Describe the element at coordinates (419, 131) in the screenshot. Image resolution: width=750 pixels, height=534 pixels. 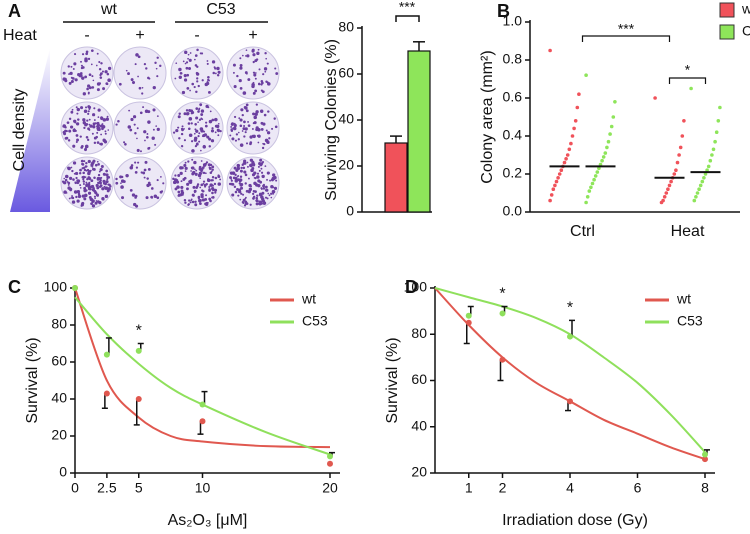
I see `bar` at that location.